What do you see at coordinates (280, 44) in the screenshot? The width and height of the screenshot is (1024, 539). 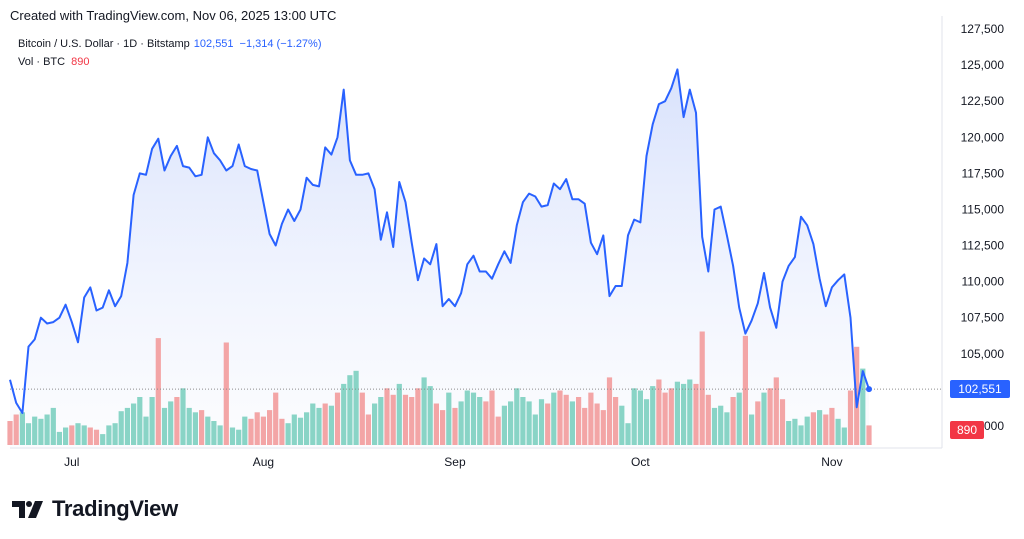 I see `price-change: −1,314 (−1.27%)` at bounding box center [280, 44].